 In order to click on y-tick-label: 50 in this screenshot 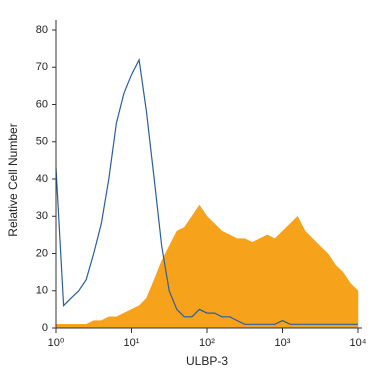, I will do `click(42, 142)`.